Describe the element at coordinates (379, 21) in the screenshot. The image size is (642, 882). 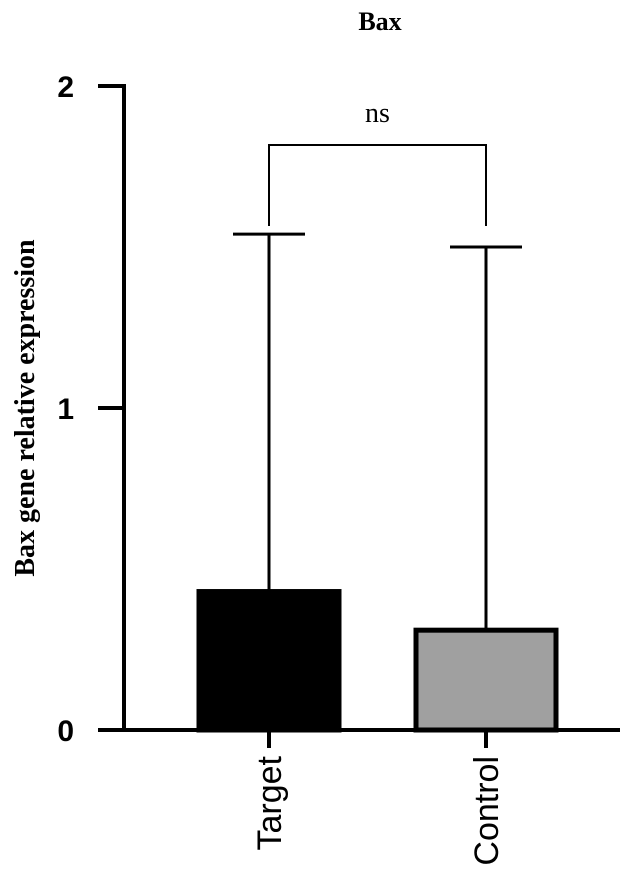
I see `chart-title: Bax` at that location.